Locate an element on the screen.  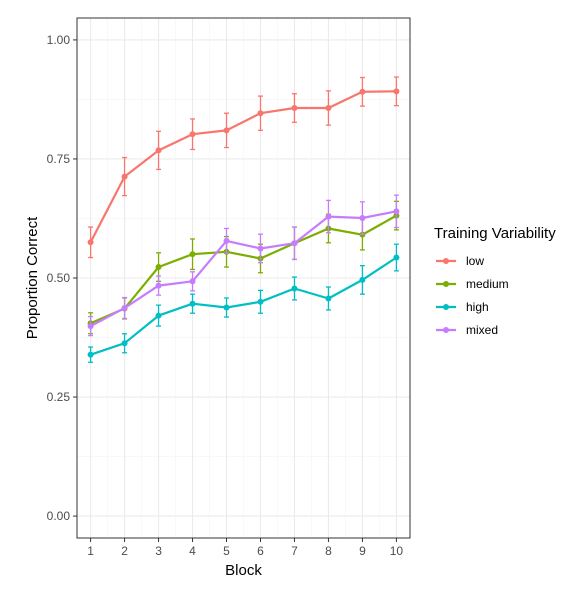
legend-item-medium: medium is located at coordinates (472, 284).